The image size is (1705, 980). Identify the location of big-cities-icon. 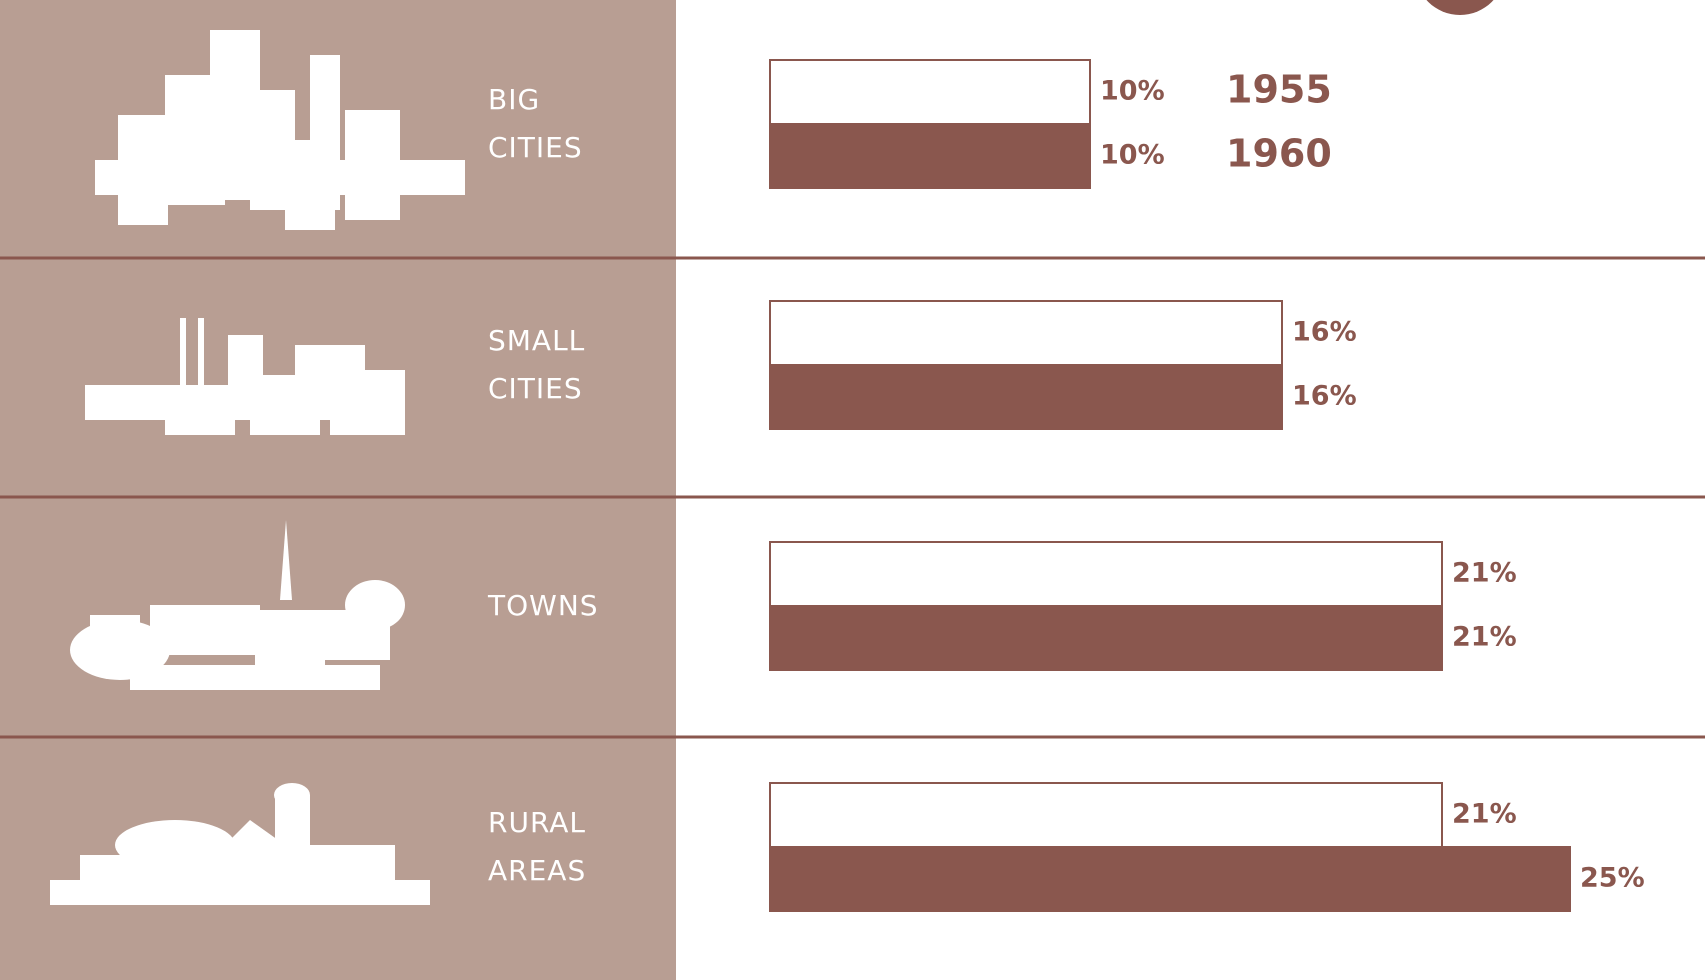
(280, 130).